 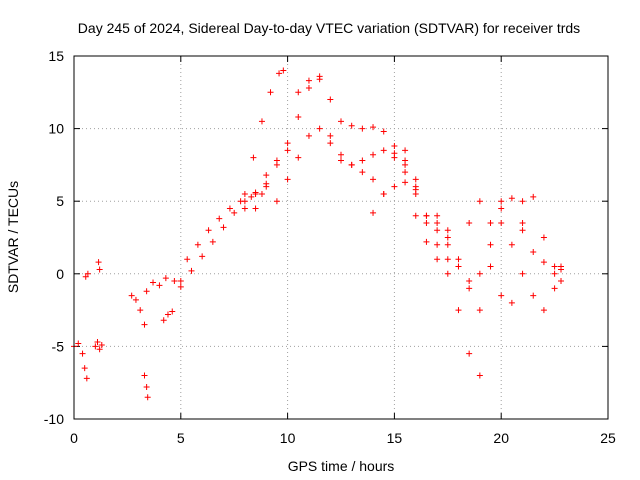 I want to click on series-arc-4h, so click(x=168, y=316).